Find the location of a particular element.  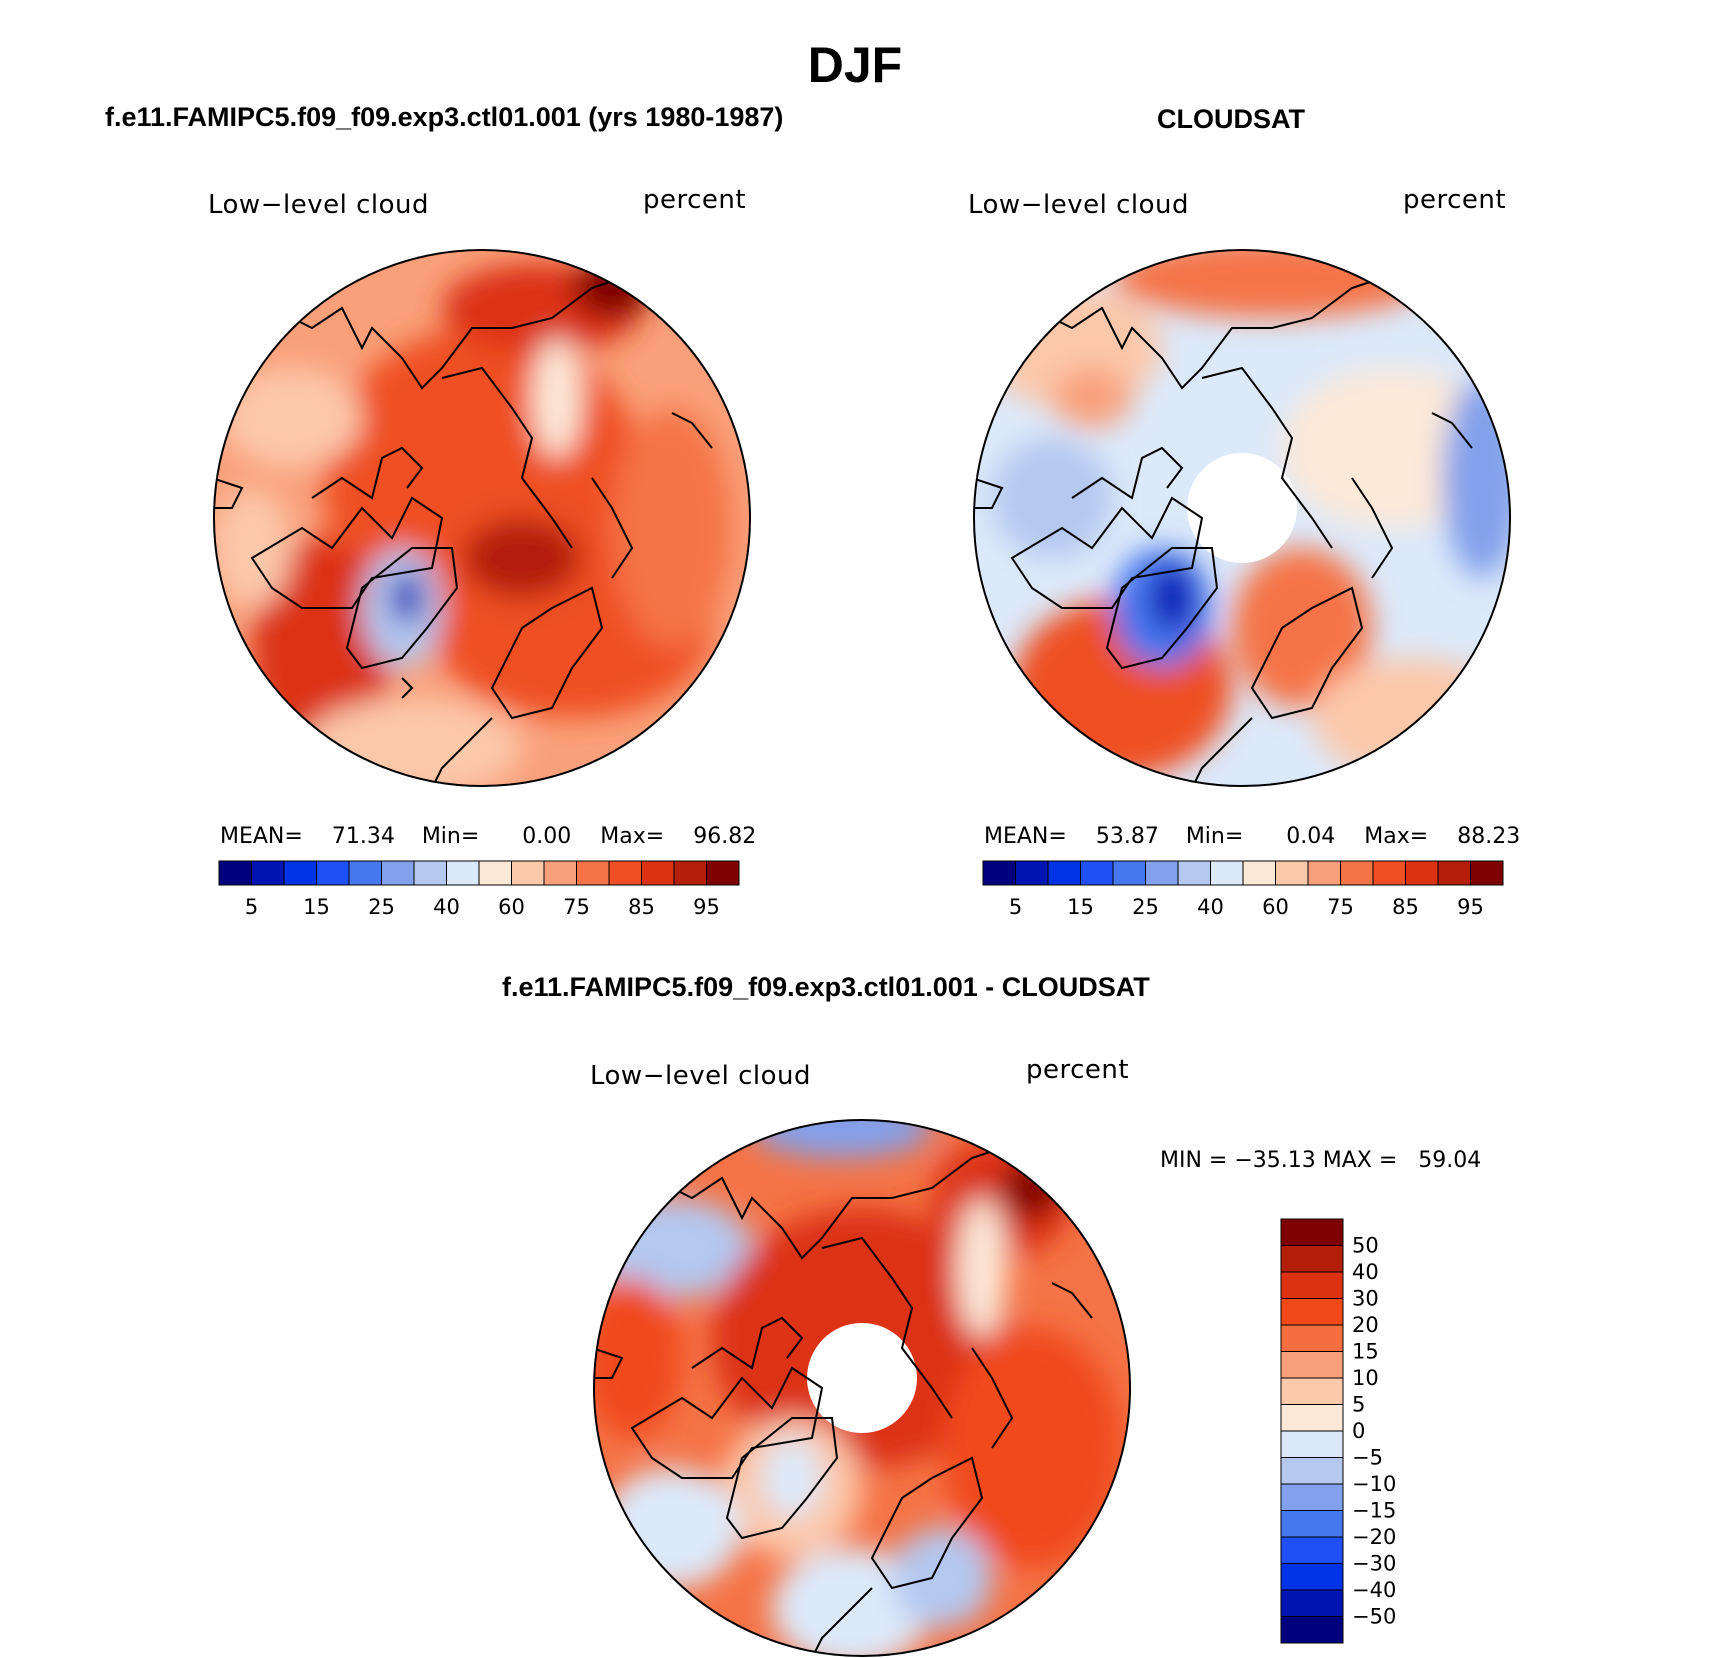

obs-max-value: 88.23 is located at coordinates (1489, 836).